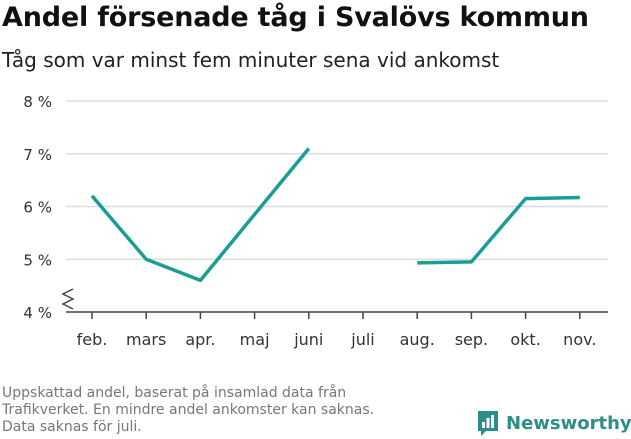 Image resolution: width=631 pixels, height=439 pixels. I want to click on footnote-line-3: Data saknas för juli., so click(72, 427).